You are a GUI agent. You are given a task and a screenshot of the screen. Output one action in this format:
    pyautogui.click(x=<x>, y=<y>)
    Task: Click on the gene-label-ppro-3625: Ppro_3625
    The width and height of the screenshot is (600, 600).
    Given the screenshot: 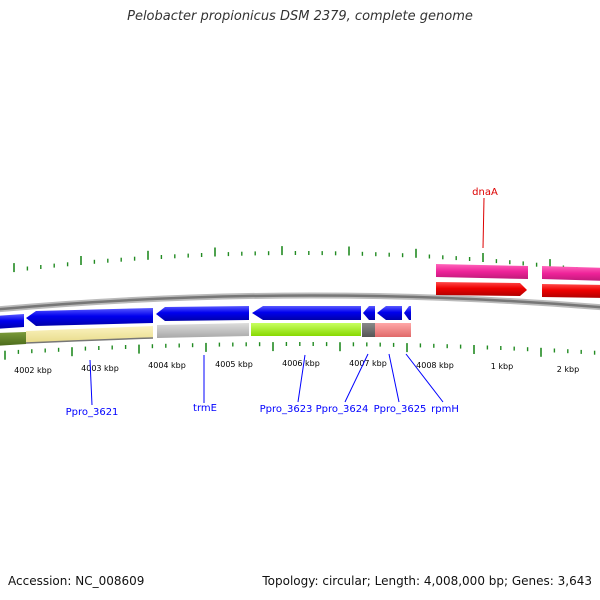 What is the action you would take?
    pyautogui.click(x=400, y=409)
    